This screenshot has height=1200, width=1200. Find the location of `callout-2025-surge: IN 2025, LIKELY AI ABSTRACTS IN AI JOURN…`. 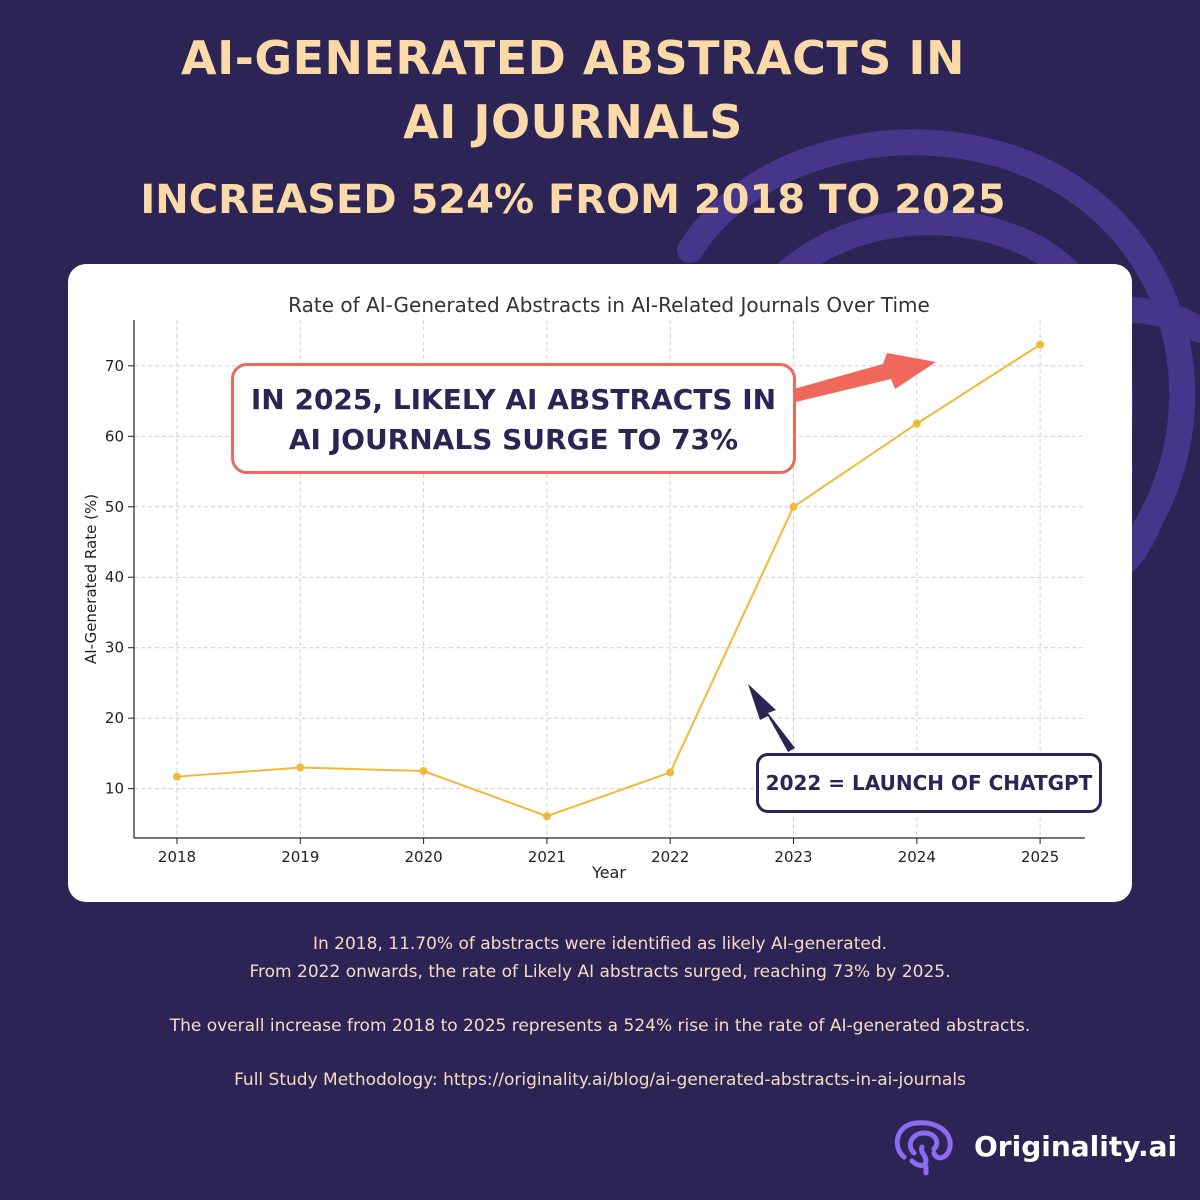

callout-2025-surge: IN 2025, LIKELY AI ABSTRACTS IN AI JOURN… is located at coordinates (513, 418).